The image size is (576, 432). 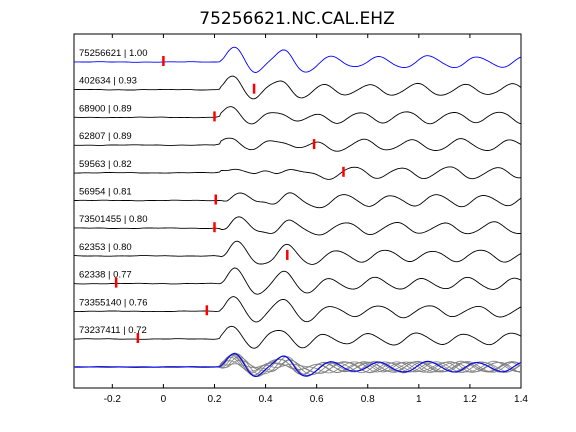 What do you see at coordinates (108, 81) in the screenshot?
I see `trace-label-1: 402634 | 0.93` at bounding box center [108, 81].